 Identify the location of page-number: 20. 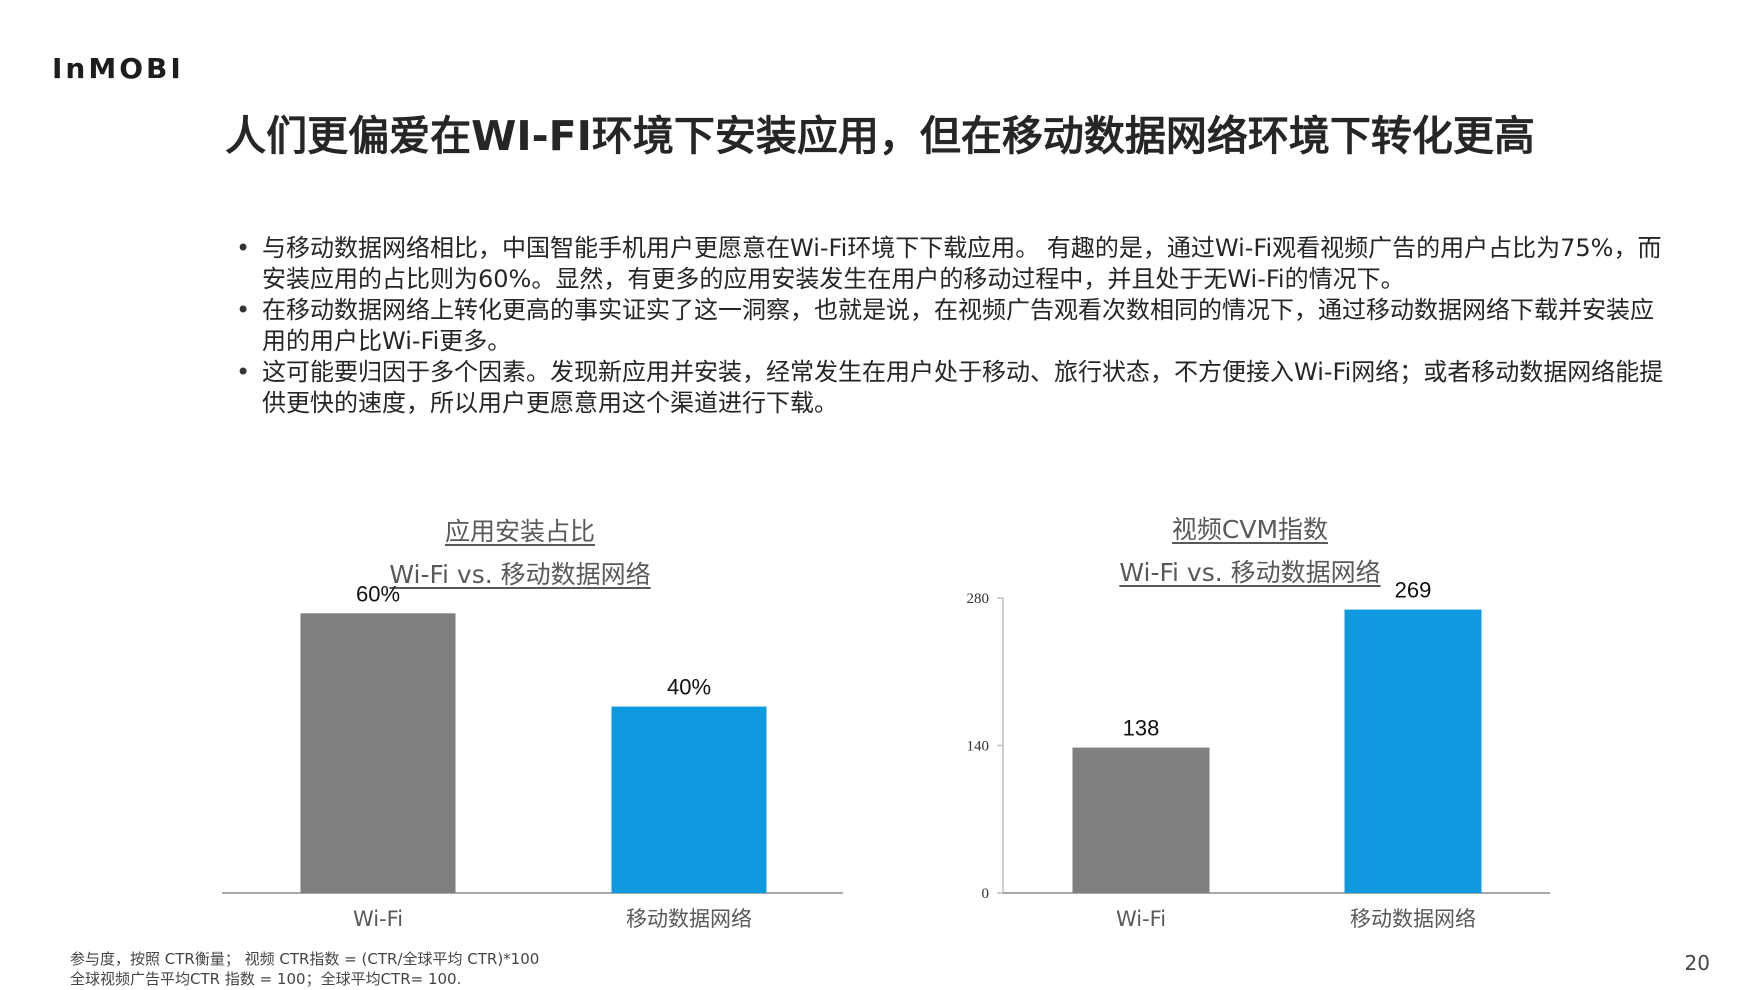
(1697, 963).